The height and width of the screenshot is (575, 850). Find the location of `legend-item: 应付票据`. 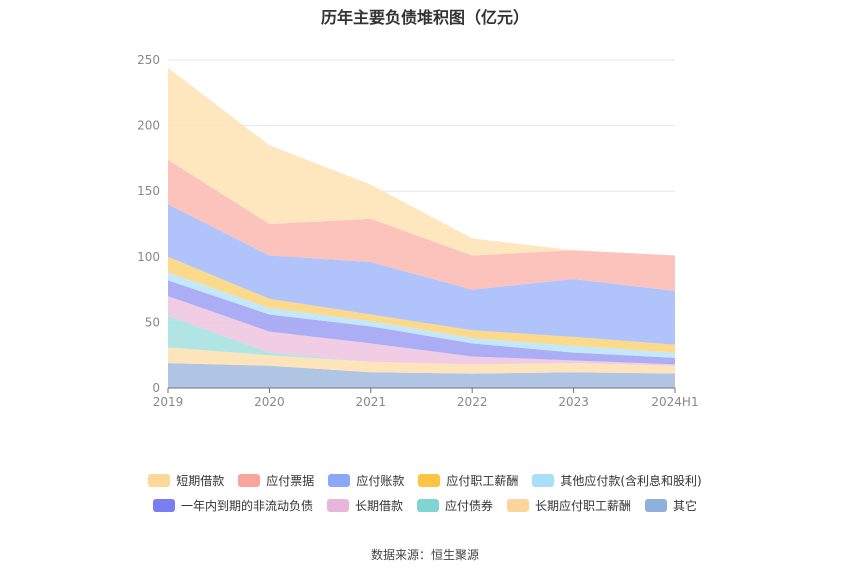

legend-item: 应付票据 is located at coordinates (276, 480).